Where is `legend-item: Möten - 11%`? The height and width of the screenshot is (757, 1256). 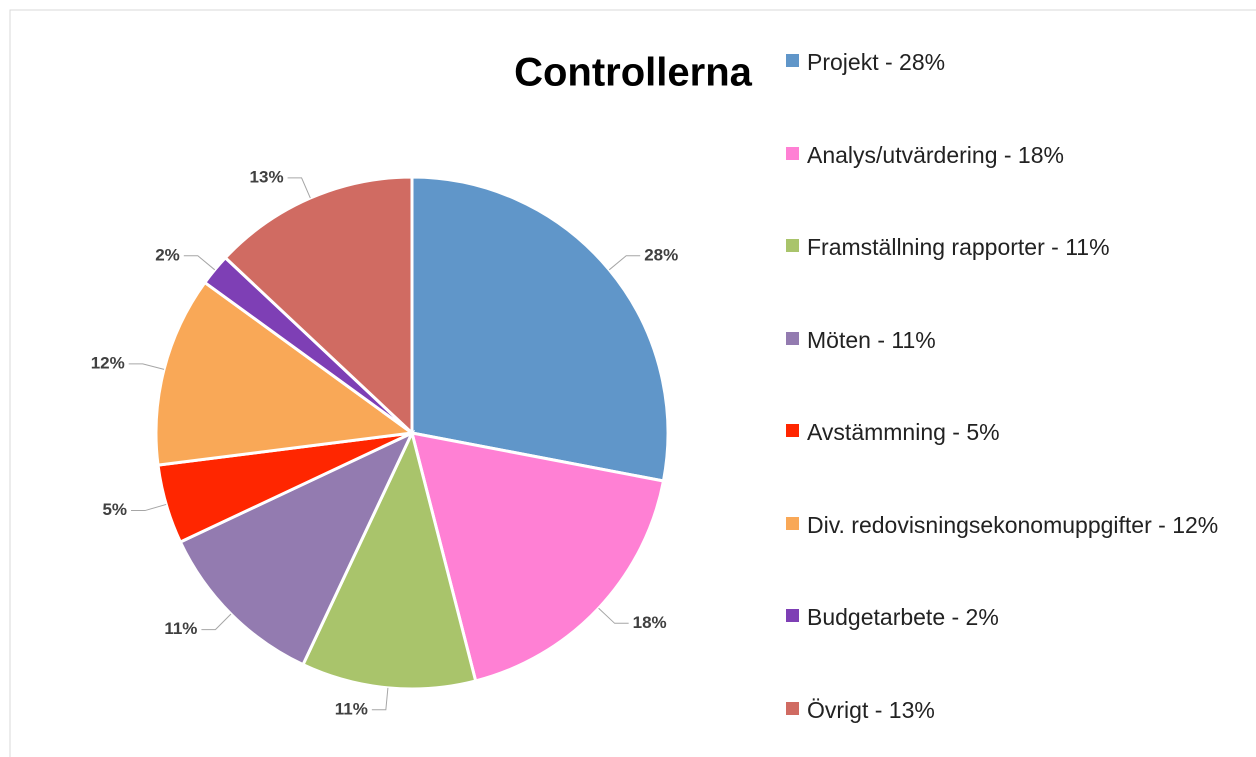
legend-item: Möten - 11% is located at coordinates (1016, 340).